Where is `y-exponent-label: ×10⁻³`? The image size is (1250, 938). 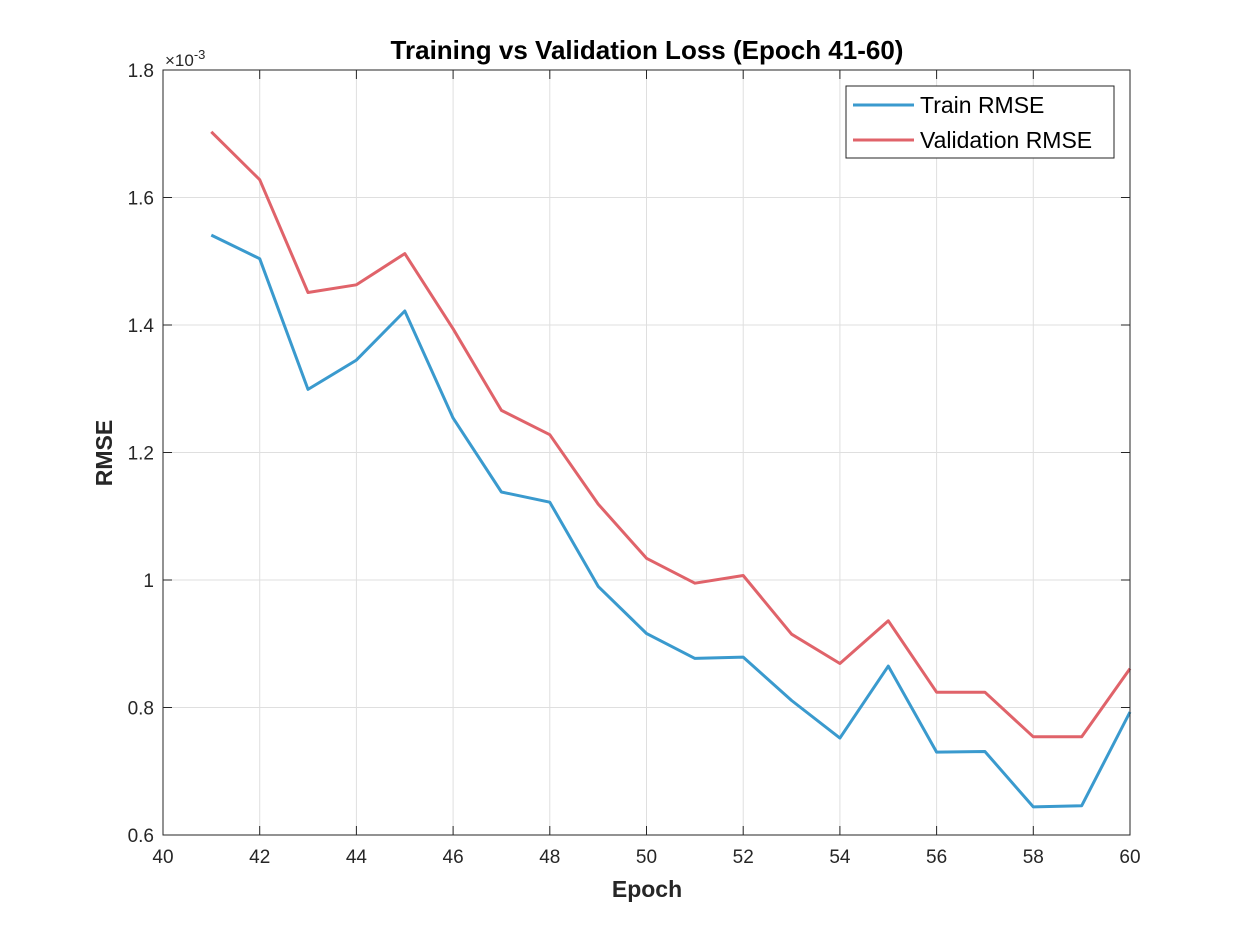
y-exponent-label: ×10⁻³ is located at coordinates (185, 58).